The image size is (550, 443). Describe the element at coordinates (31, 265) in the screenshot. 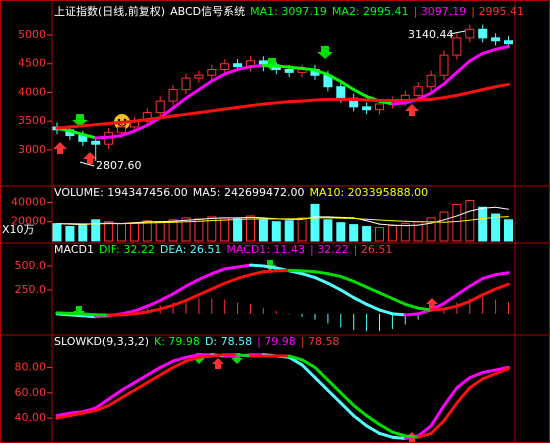

I see `y-tick-label: 500.0` at that location.